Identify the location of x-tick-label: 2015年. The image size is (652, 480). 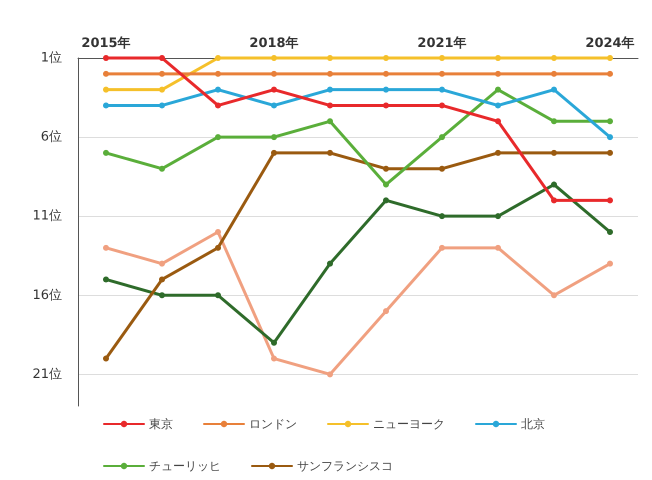
(106, 43).